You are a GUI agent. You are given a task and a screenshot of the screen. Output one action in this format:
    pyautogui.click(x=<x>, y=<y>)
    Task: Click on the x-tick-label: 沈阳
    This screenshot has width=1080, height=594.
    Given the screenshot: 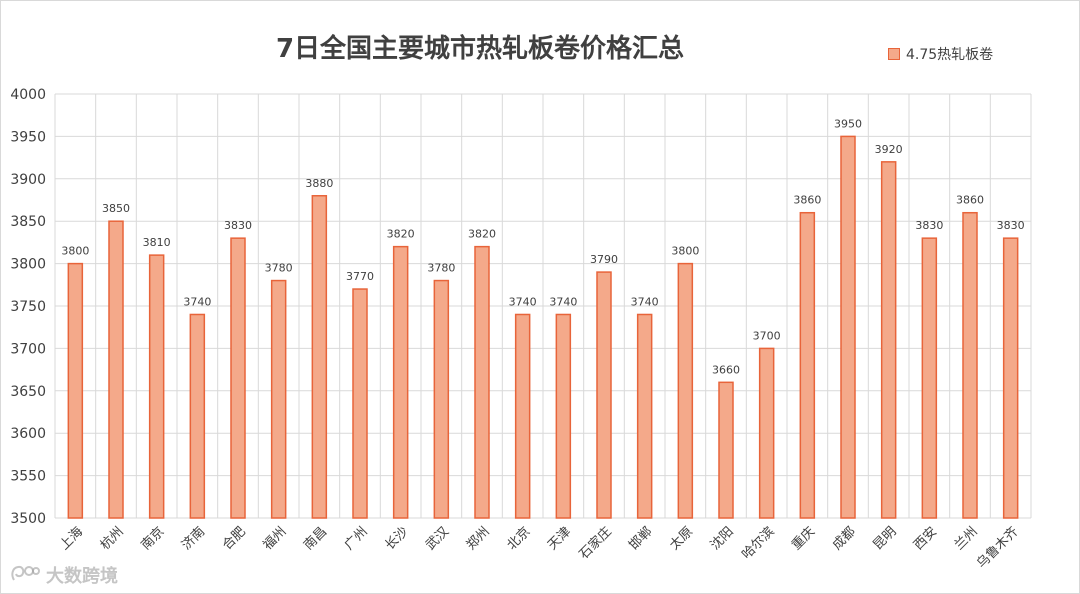 What is the action you would take?
    pyautogui.click(x=722, y=538)
    